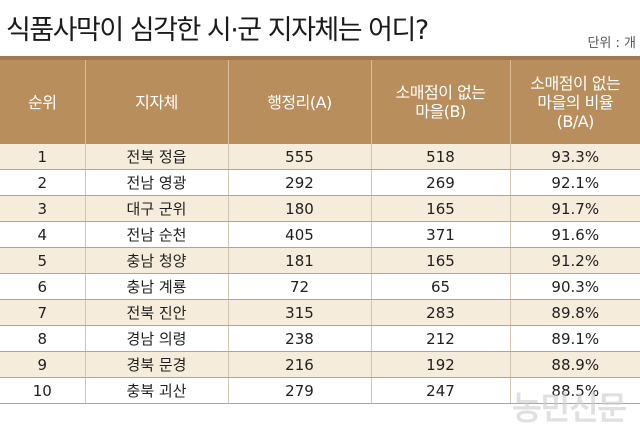  Describe the element at coordinates (300, 157) in the screenshot. I see `admin-villages-cell: 555` at that location.